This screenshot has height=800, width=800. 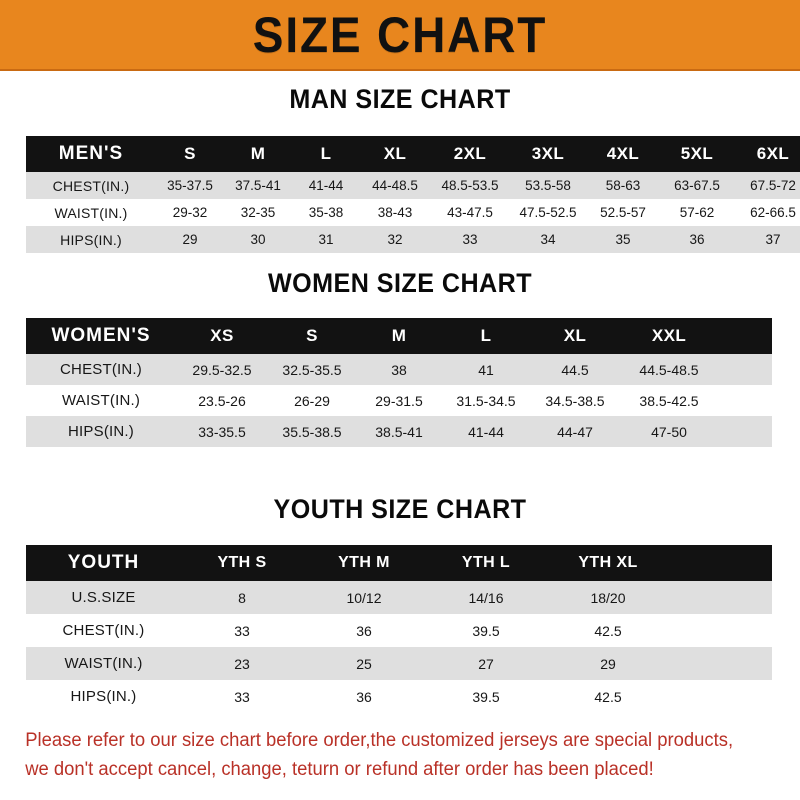 What do you see at coordinates (190, 212) in the screenshot?
I see `men-waist-0: 29-32` at bounding box center [190, 212].